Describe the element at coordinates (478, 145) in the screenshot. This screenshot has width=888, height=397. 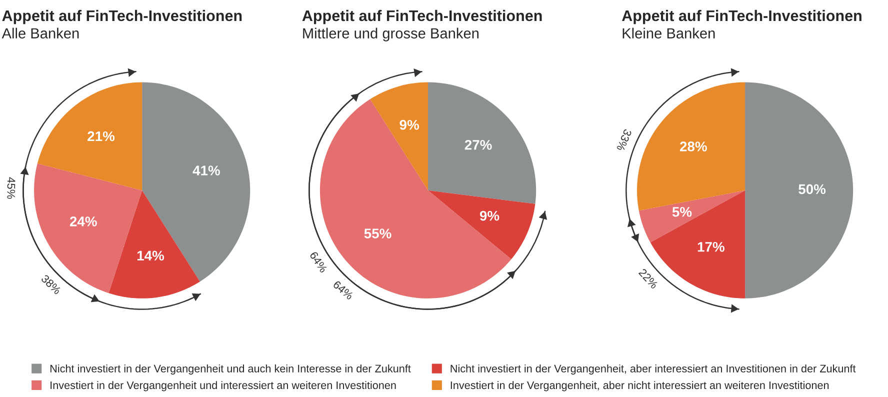
I see `data-label: 27%` at that location.